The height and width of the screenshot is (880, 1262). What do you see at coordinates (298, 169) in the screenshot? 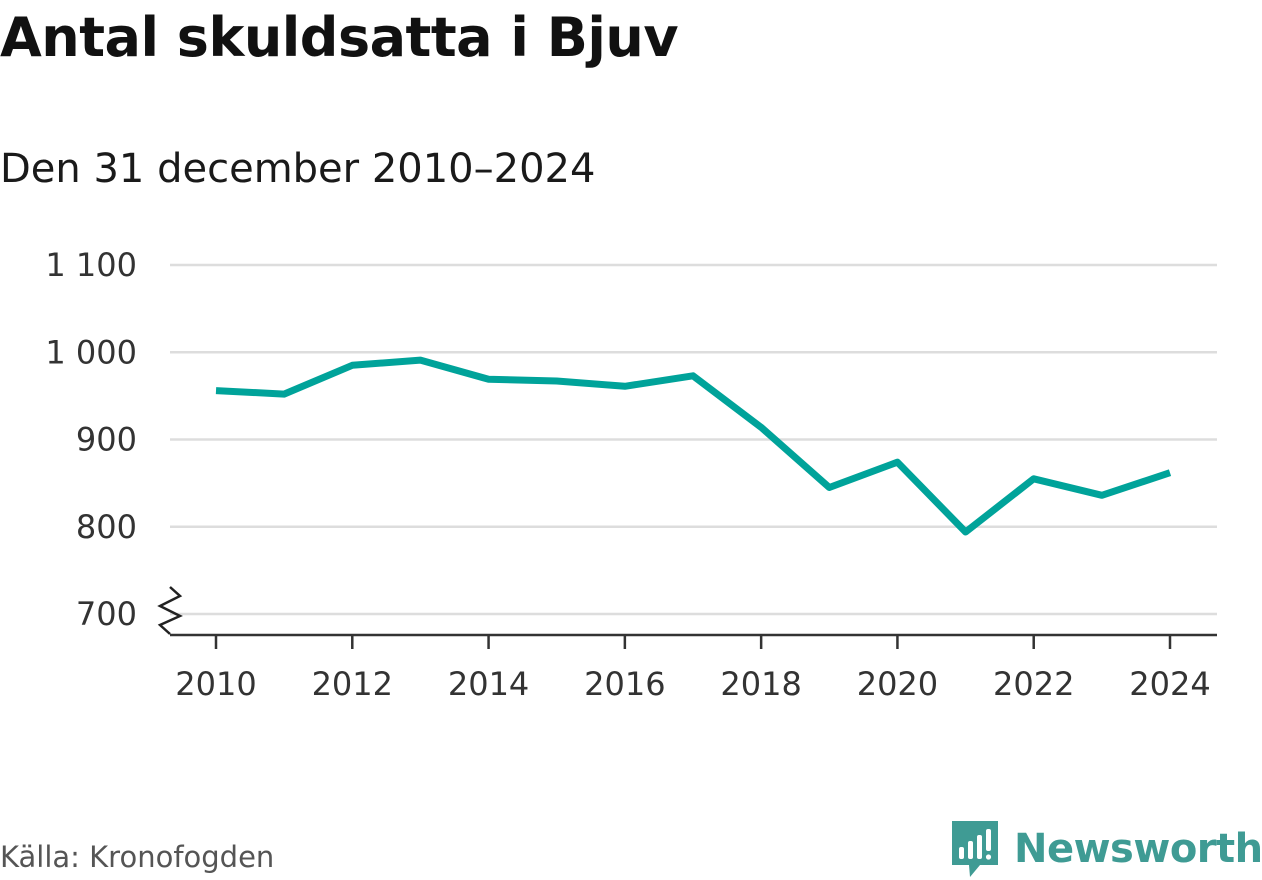
I see `chart-subtitle: Den 31 december 2010–2024` at bounding box center [298, 169].